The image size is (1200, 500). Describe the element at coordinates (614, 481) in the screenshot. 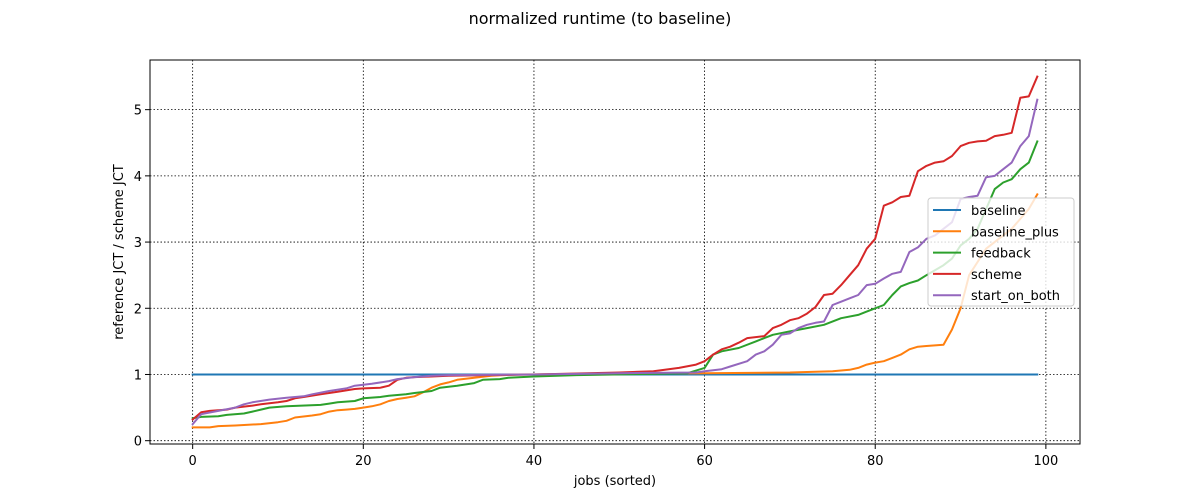

I see `x-axis-label: jobs (sorted)` at that location.